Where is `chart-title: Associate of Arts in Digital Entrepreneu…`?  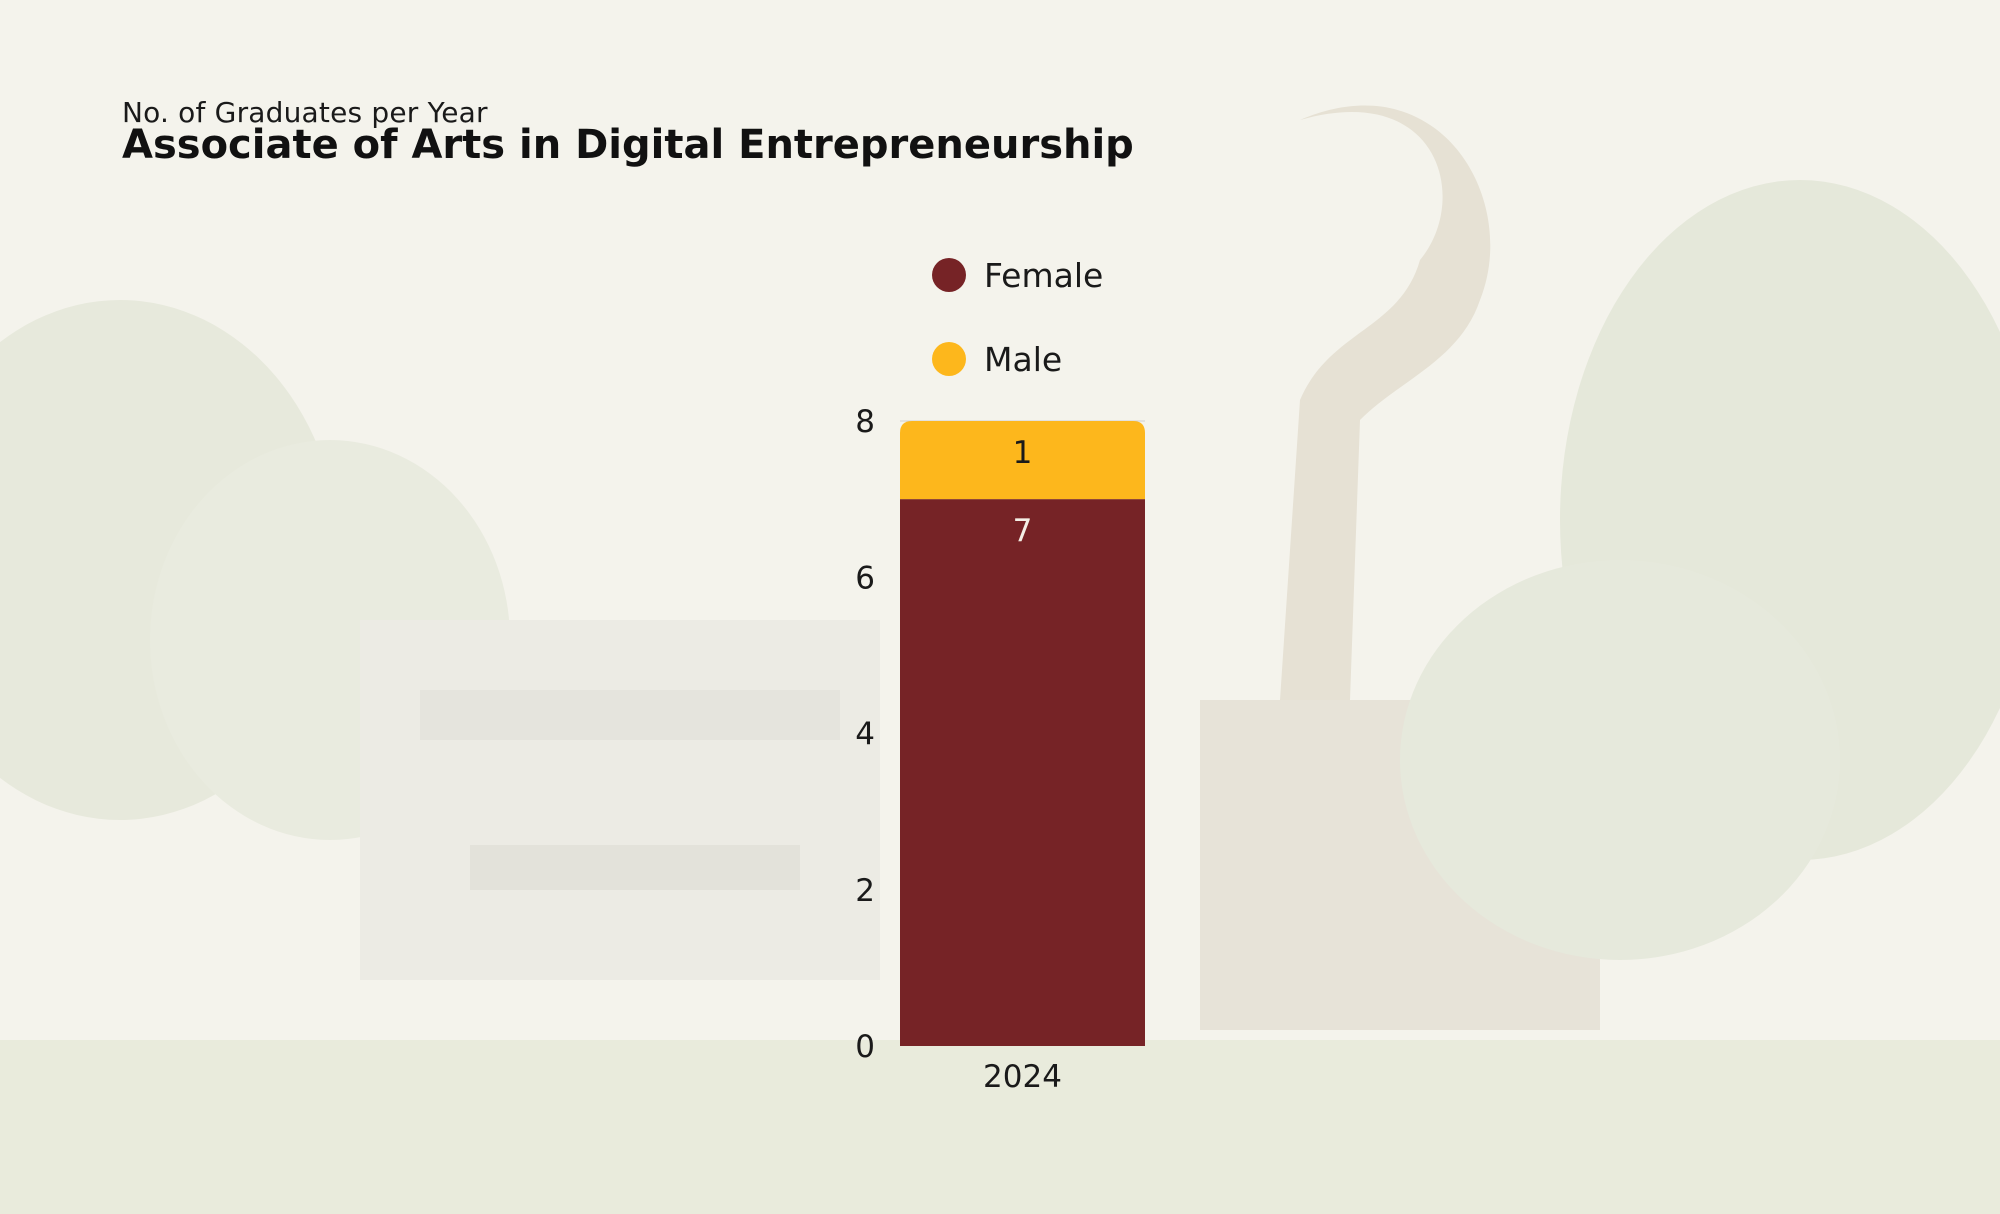 chart-title: Associate of Arts in Digital Entrepreneu… is located at coordinates (628, 145).